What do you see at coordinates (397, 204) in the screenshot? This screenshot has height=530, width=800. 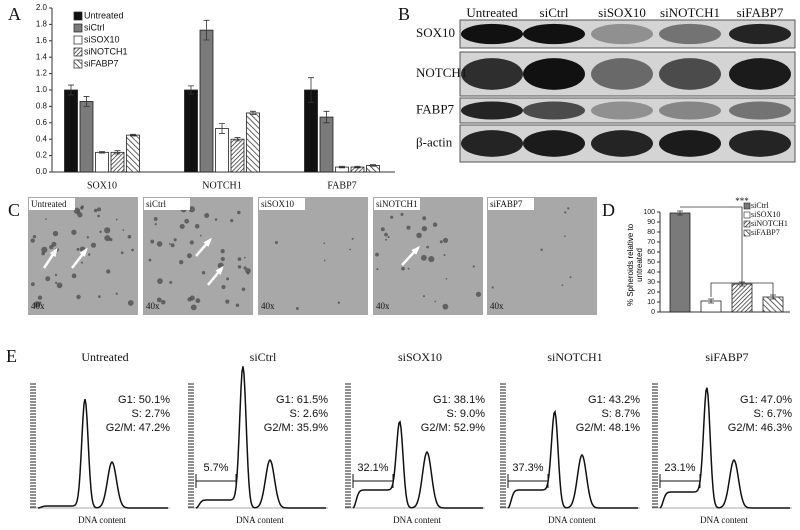 I see `image-label: siNOTCH1` at bounding box center [397, 204].